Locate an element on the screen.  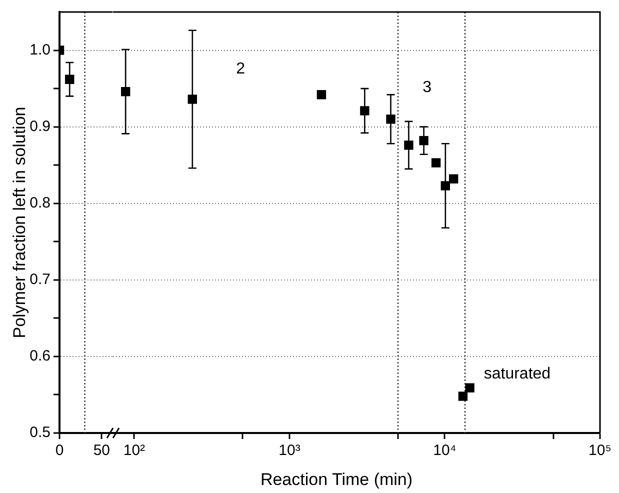
x-tick-label: 10⁴ is located at coordinates (444, 451).